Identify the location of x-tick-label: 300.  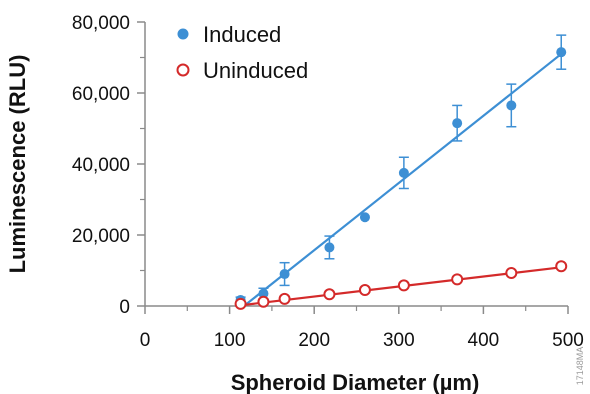
(399, 340).